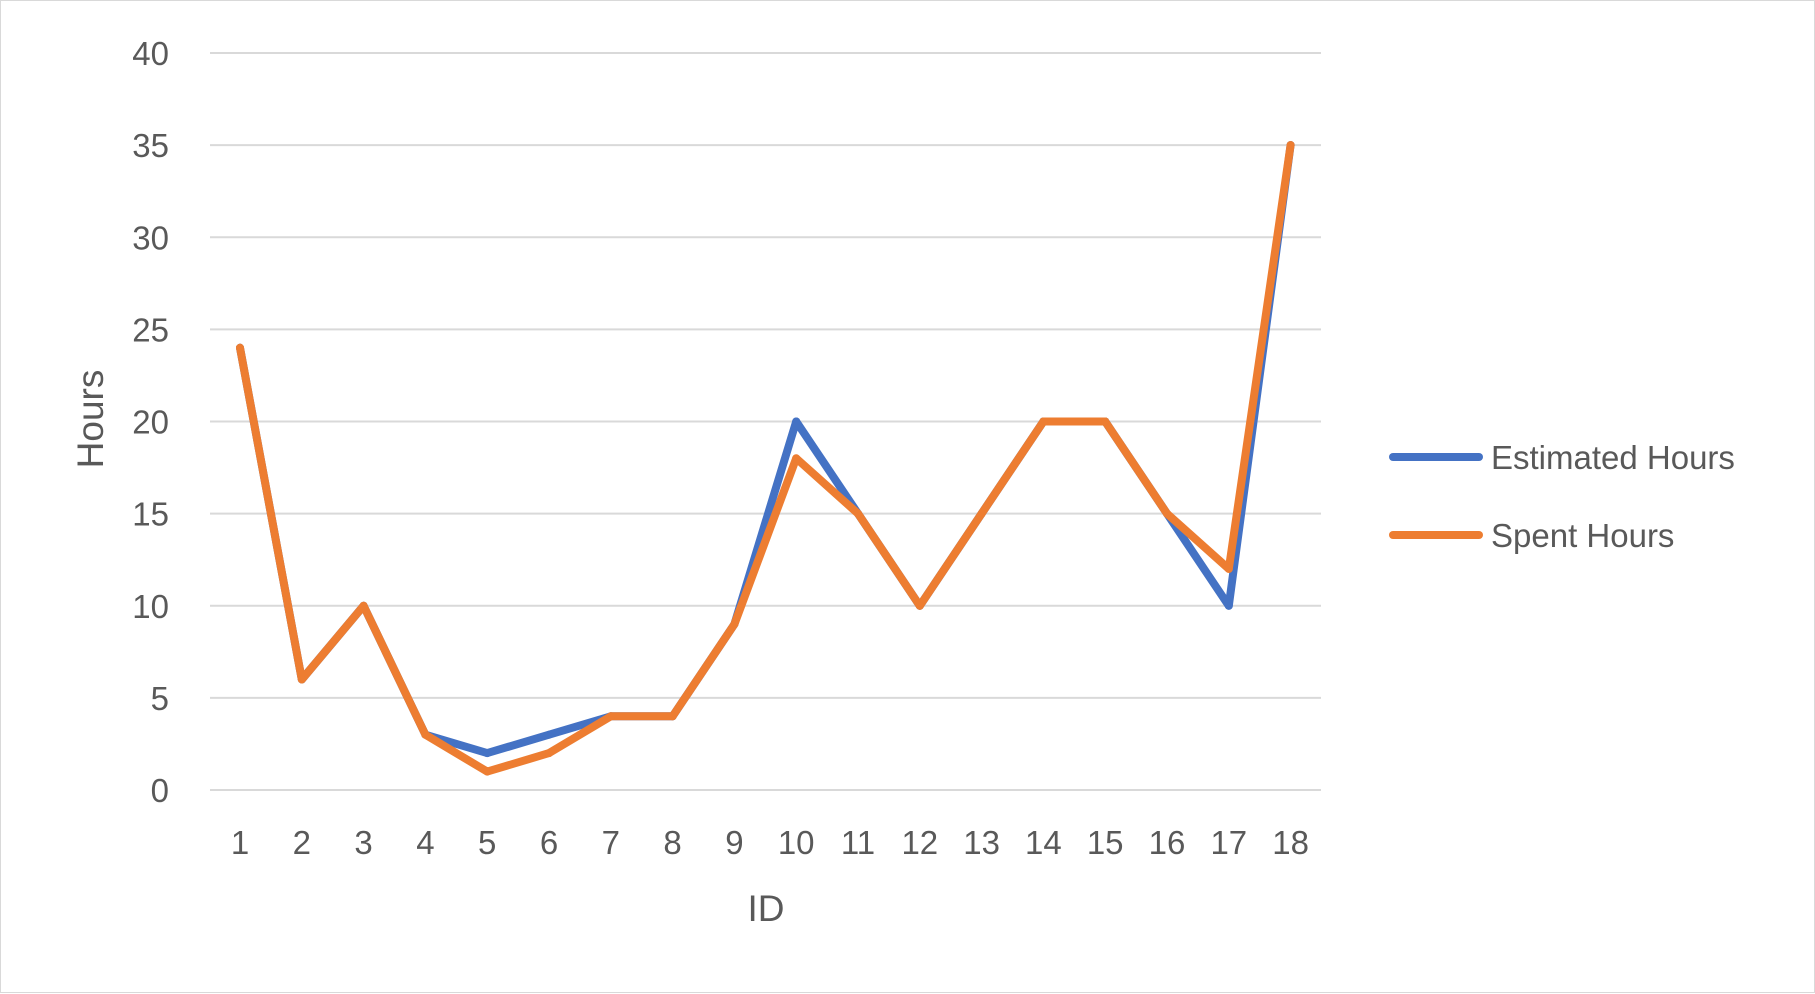 This screenshot has width=1815, height=994. What do you see at coordinates (90, 419) in the screenshot?
I see `y-axis-title: Hours` at bounding box center [90, 419].